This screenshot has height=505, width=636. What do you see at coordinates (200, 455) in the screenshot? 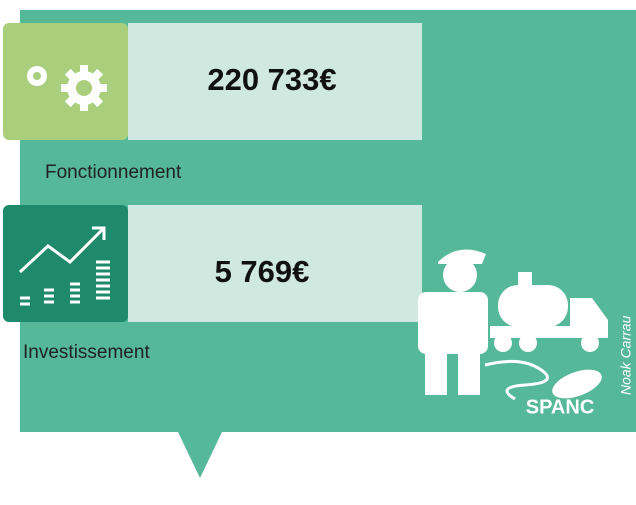
I see `pointer` at bounding box center [200, 455].